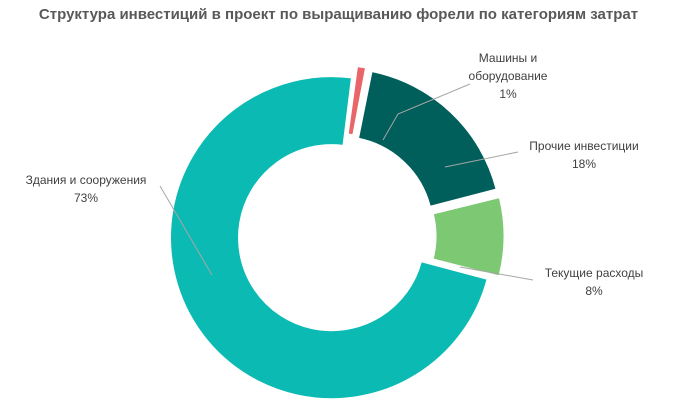 This screenshot has width=677, height=413. I want to click on slice-value-label: 73%, so click(86, 198).